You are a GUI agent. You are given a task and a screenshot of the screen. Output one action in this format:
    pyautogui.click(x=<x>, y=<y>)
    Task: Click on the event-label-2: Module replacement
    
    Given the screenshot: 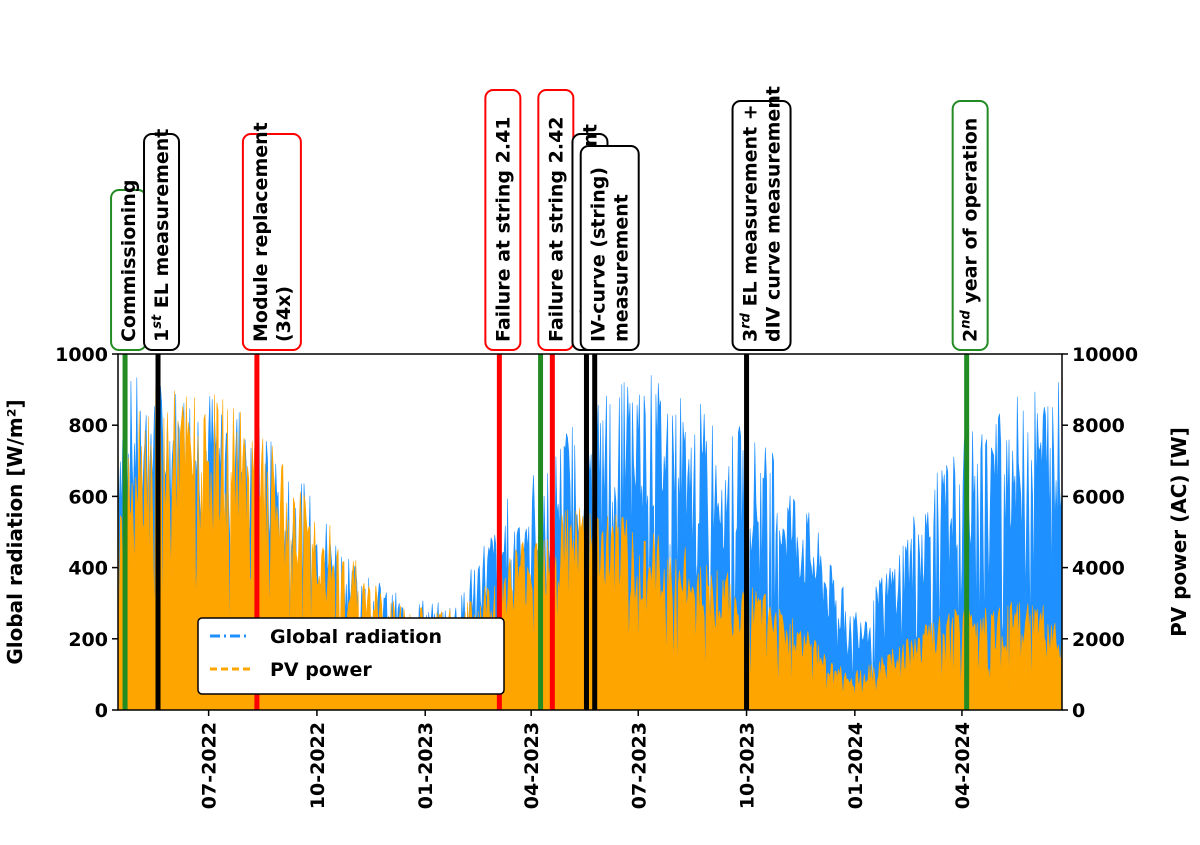 What is the action you would take?
    pyautogui.click(x=261, y=232)
    